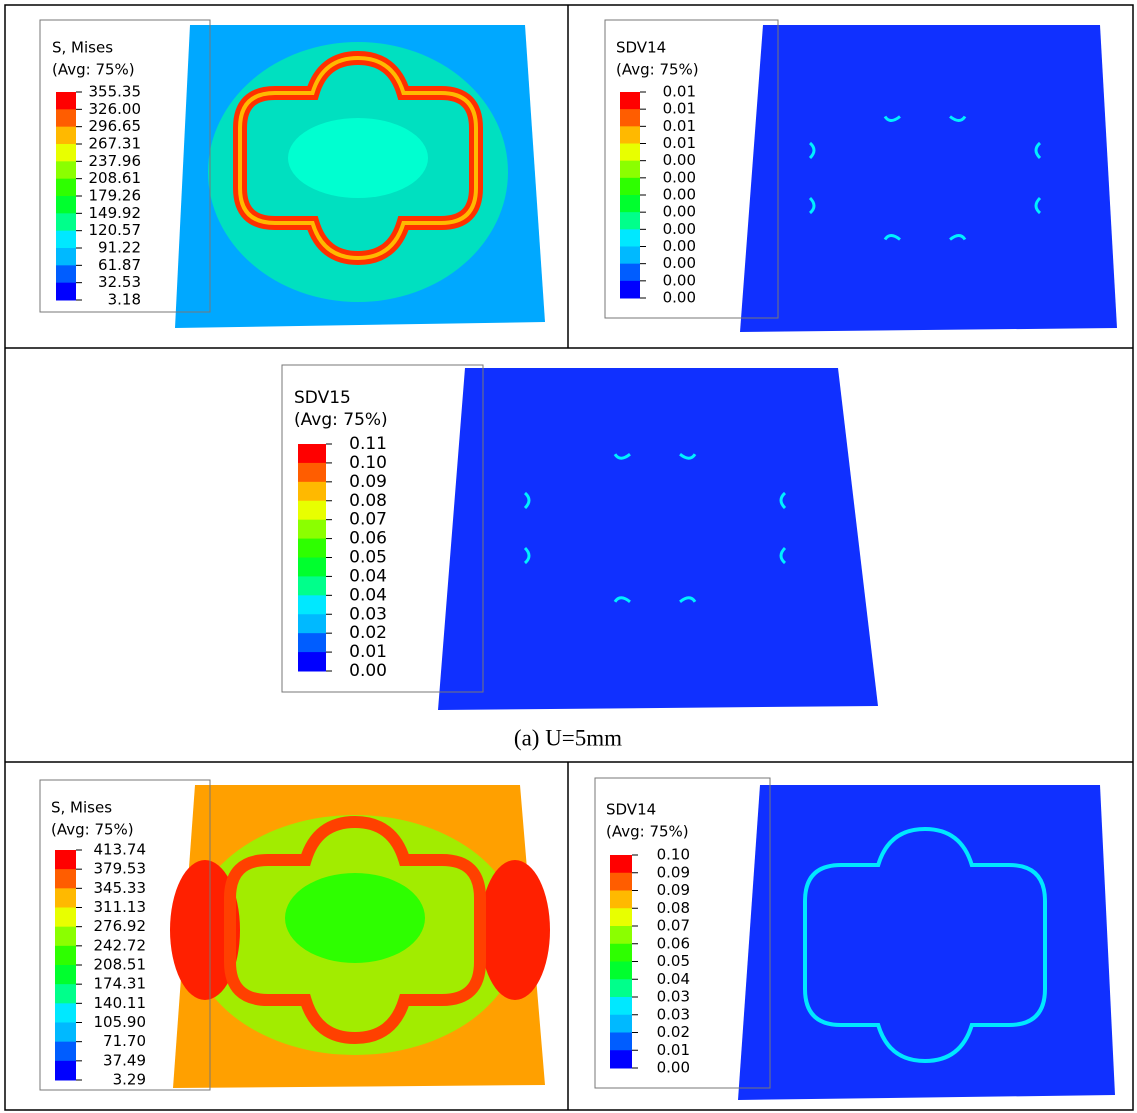 Image resolution: width=1137 pixels, height=1113 pixels. I want to click on legend-title: SDV14, so click(631, 810).